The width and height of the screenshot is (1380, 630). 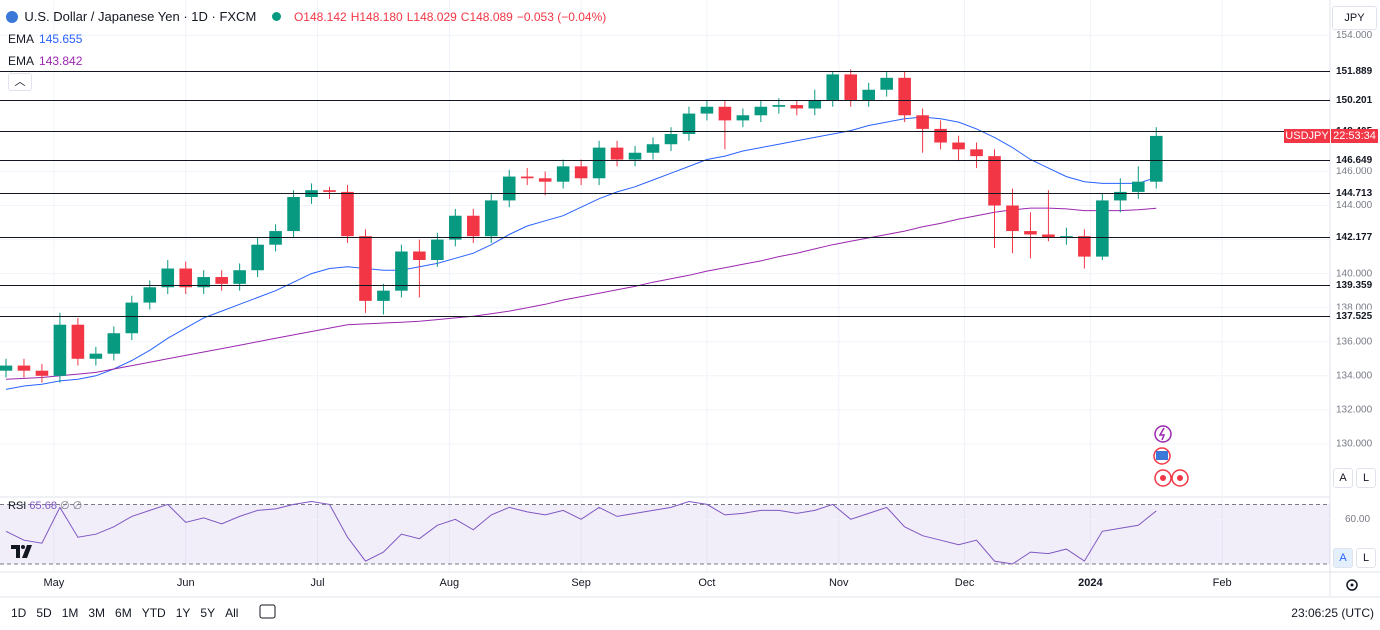 What do you see at coordinates (17, 506) in the screenshot?
I see `indicator-name: RSI` at bounding box center [17, 506].